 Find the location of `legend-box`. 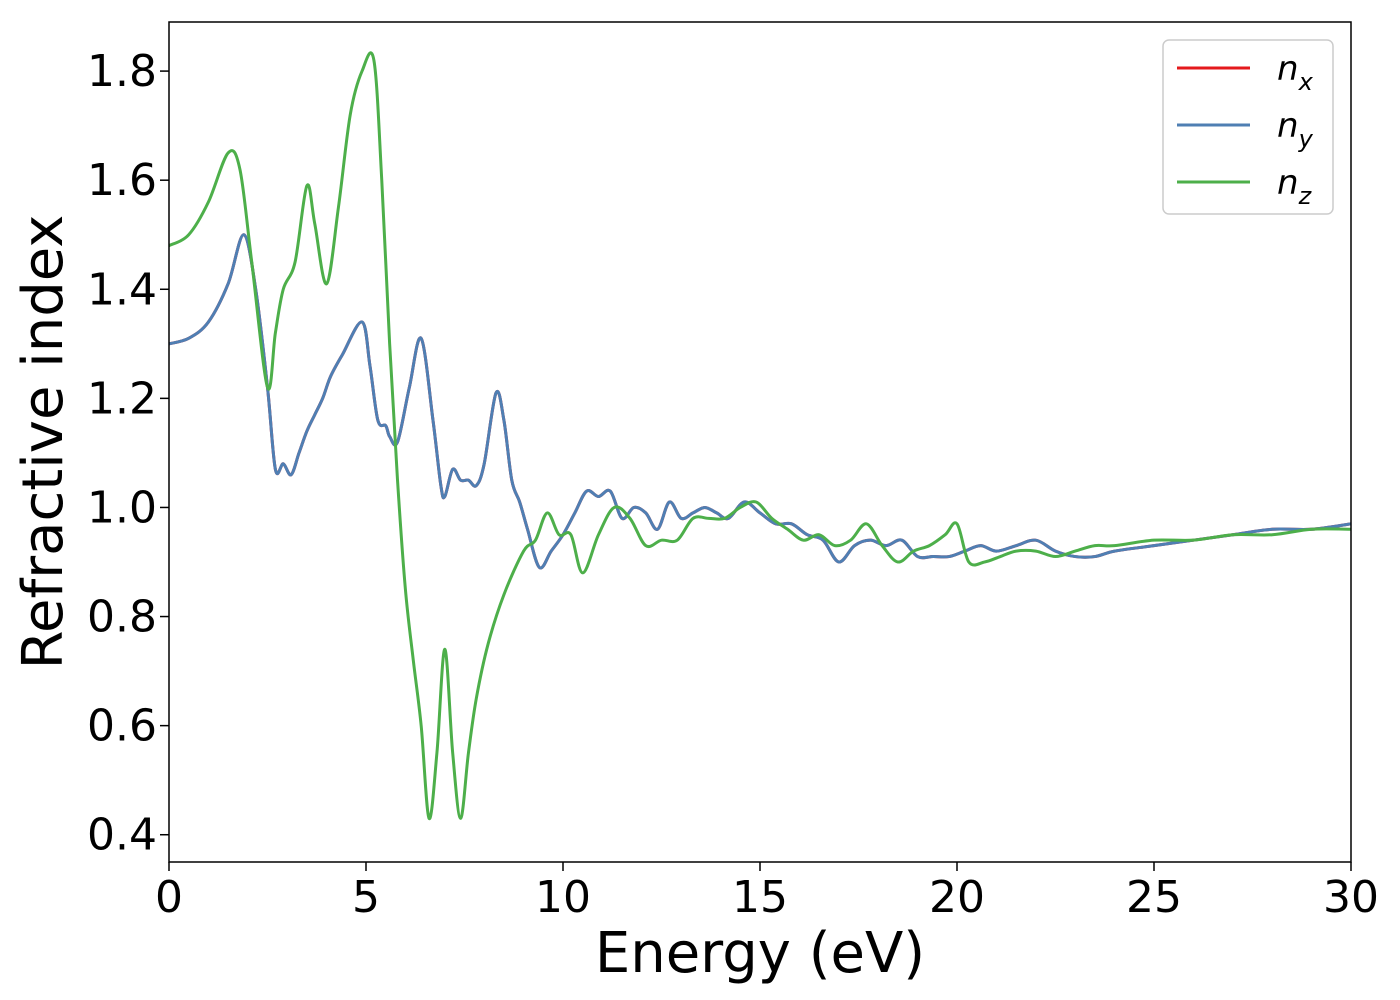

legend-box is located at coordinates (1248, 127).